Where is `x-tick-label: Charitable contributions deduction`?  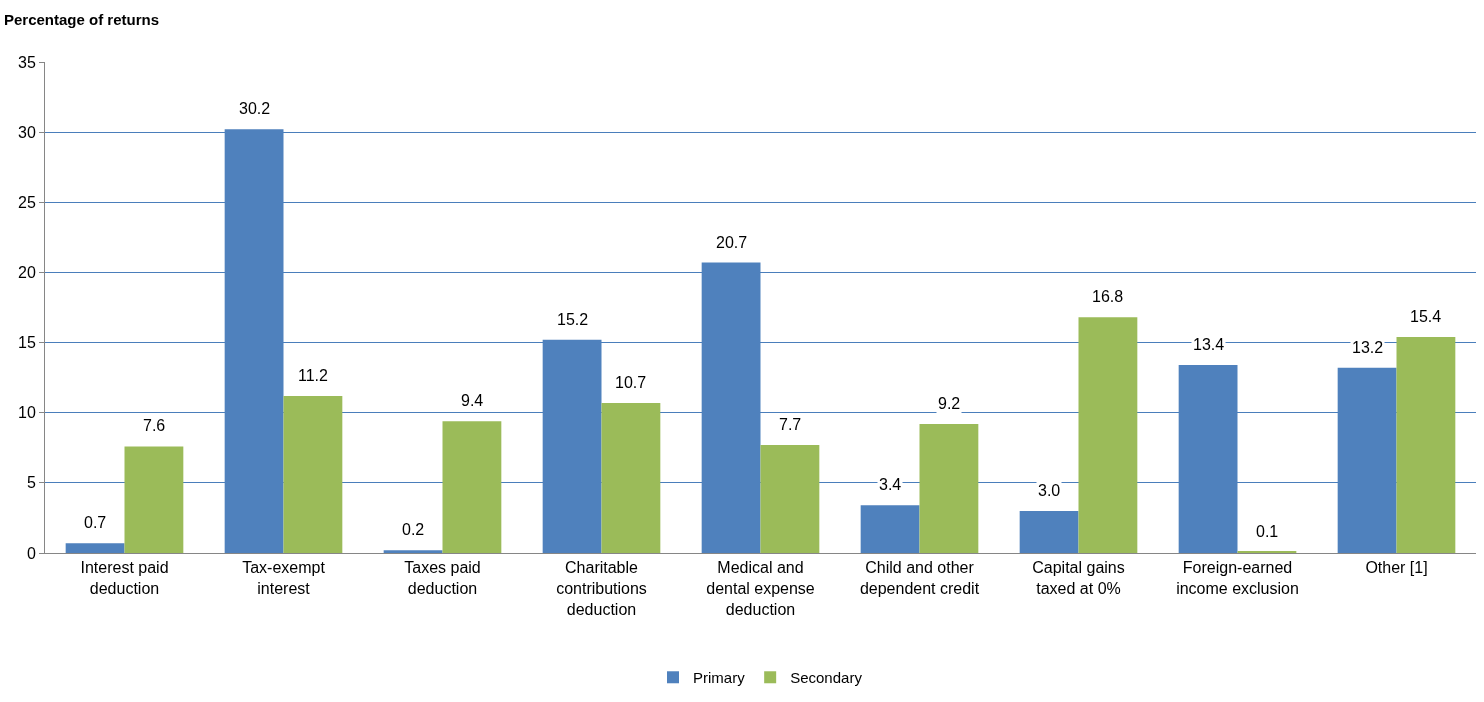 x-tick-label: Charitable contributions deduction is located at coordinates (601, 588).